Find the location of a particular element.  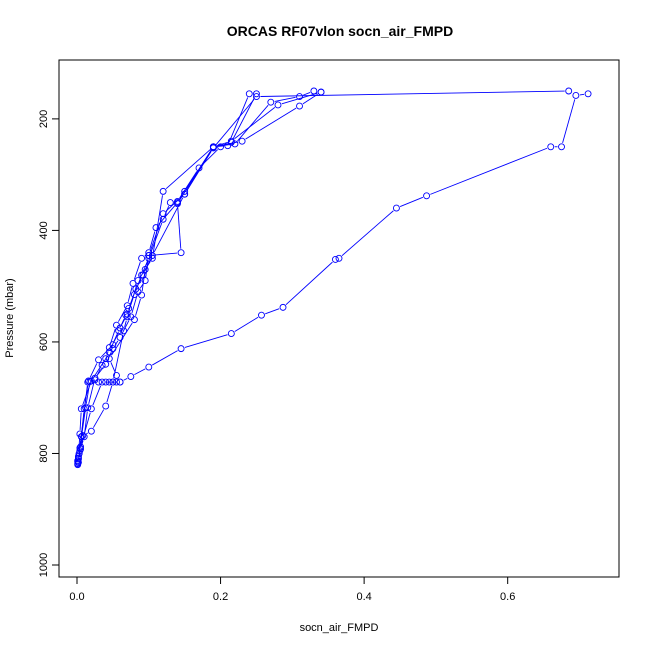

x-tick-label: 0.4 is located at coordinates (363, 597).